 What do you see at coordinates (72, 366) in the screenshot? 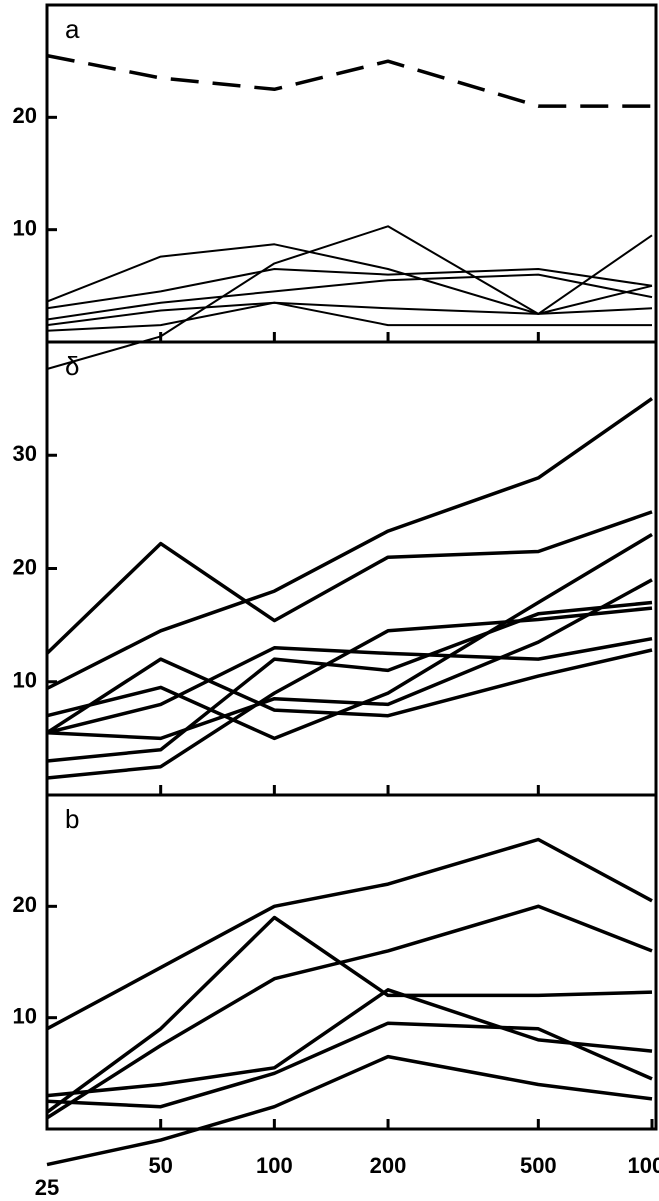
I see `panel-label: δ` at bounding box center [72, 366].